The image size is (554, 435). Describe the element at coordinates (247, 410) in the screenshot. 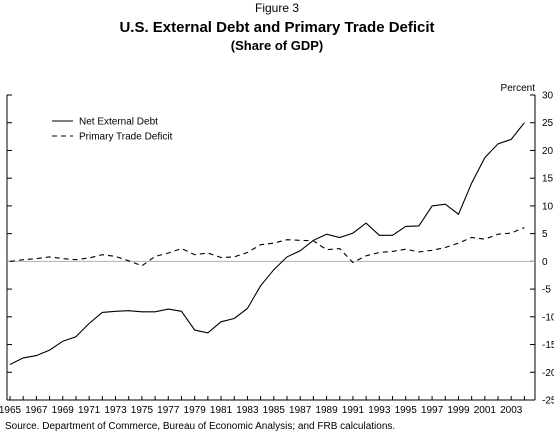

I see `x-tick-label: 1983` at that location.